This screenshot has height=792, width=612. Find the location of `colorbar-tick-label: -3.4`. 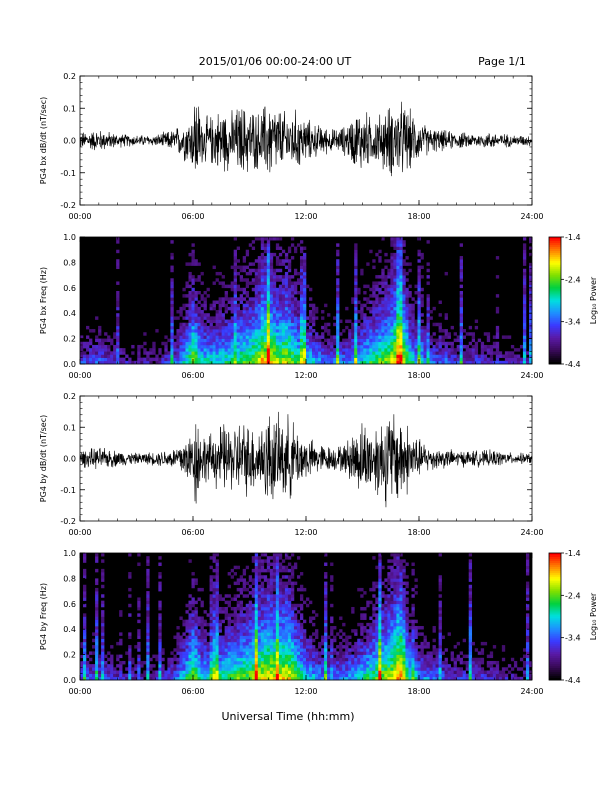

colorbar-tick-label: -3.4 is located at coordinates (573, 322).